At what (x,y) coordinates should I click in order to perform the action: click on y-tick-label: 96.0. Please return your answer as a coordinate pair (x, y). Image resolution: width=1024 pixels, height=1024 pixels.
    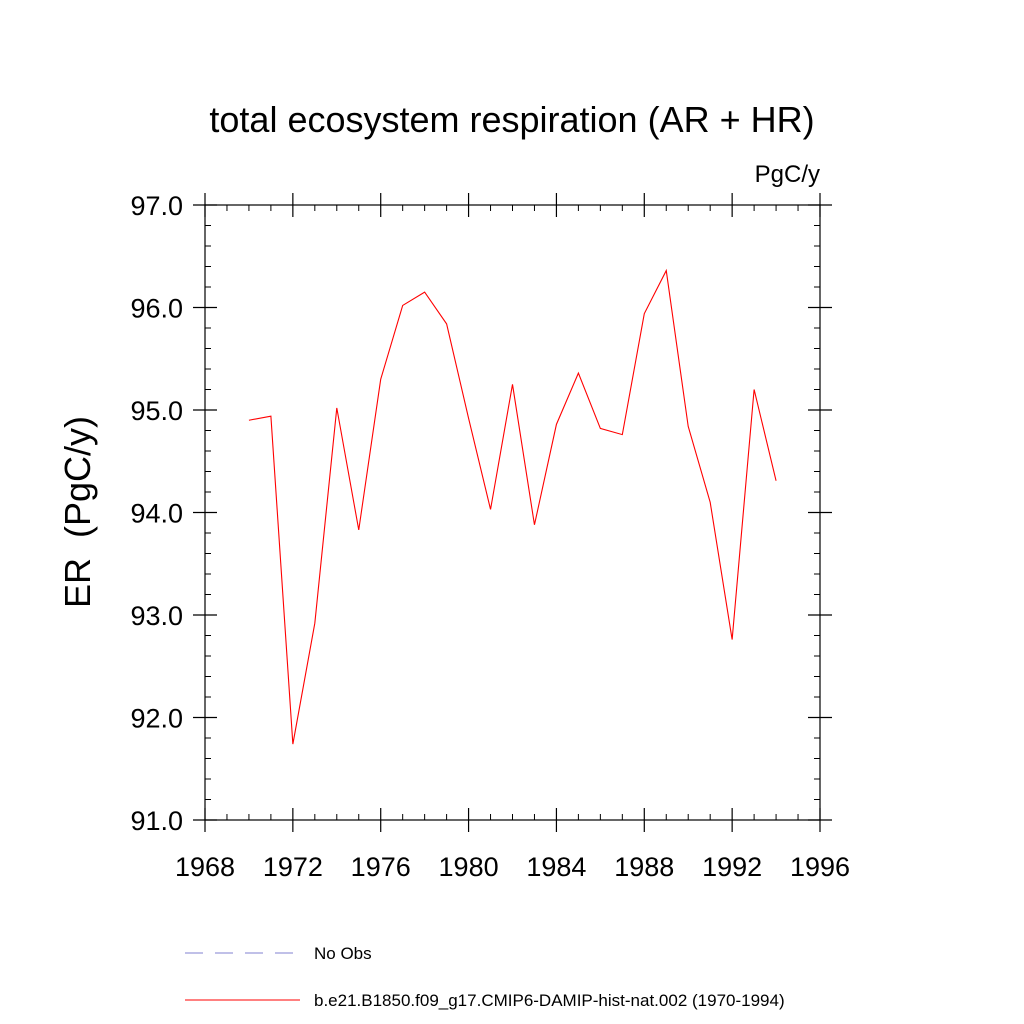
    Looking at the image, I should click on (156, 309).